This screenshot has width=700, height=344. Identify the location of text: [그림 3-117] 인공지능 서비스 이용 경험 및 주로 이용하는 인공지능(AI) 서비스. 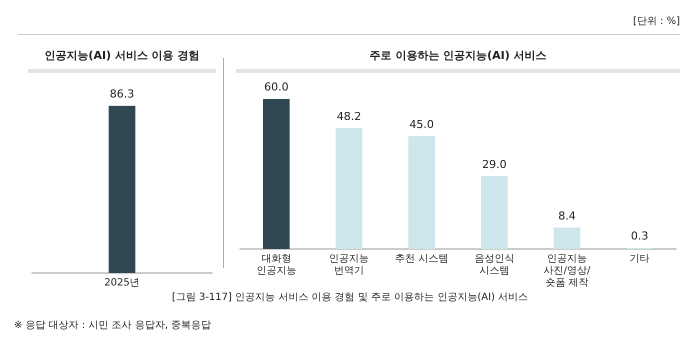
(350, 297).